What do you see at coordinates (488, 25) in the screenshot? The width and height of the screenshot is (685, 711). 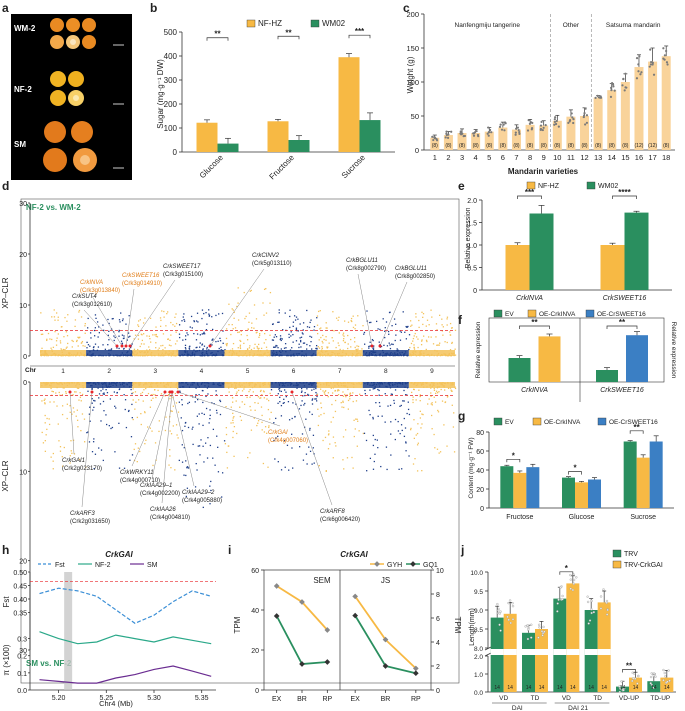 I see `group-label-c: Nanfengmiju tangerine` at bounding box center [488, 25].